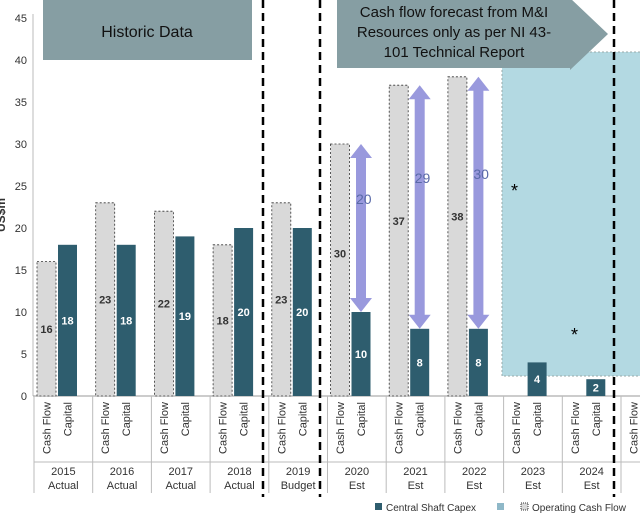 The height and width of the screenshot is (521, 640). I want to click on y-tick-label: 40, so click(21, 61).